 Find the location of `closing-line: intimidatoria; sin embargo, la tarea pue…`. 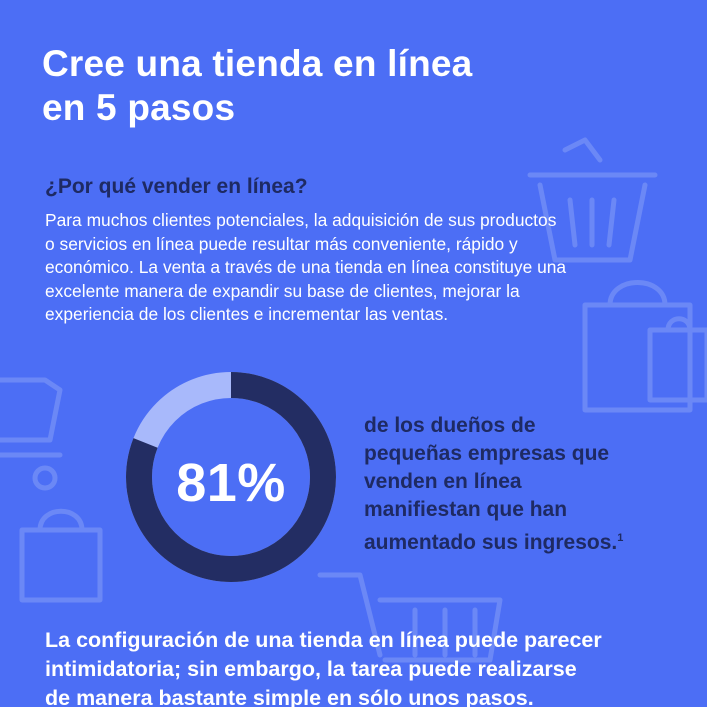

closing-line: intimidatoria; sin embargo, la tarea pue… is located at coordinates (311, 669).